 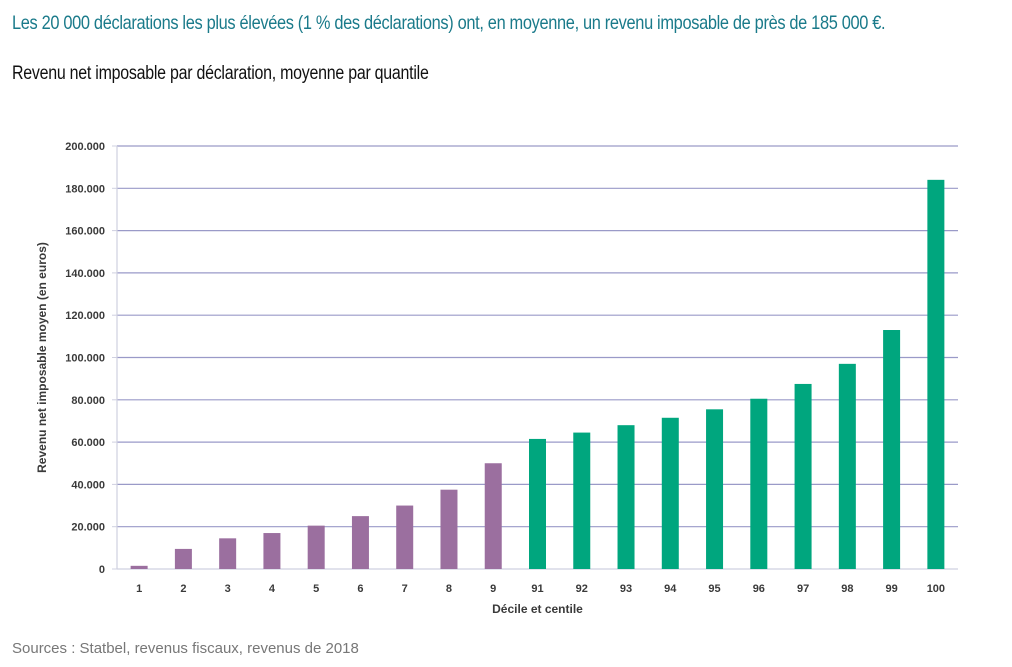 I want to click on x-tick-label: 91, so click(x=537, y=589).